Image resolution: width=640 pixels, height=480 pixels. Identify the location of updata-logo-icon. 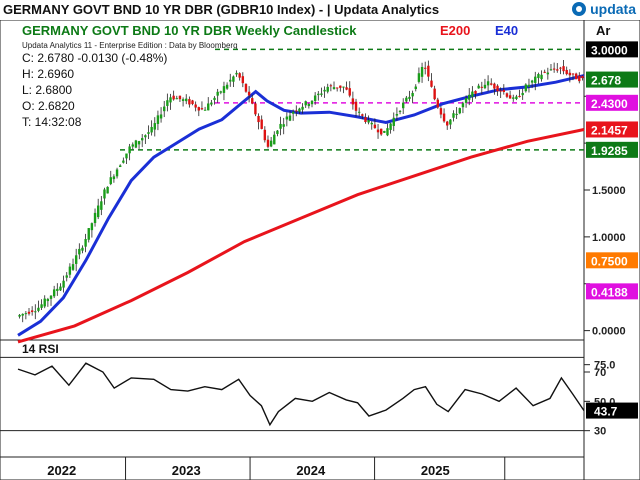
(579, 9).